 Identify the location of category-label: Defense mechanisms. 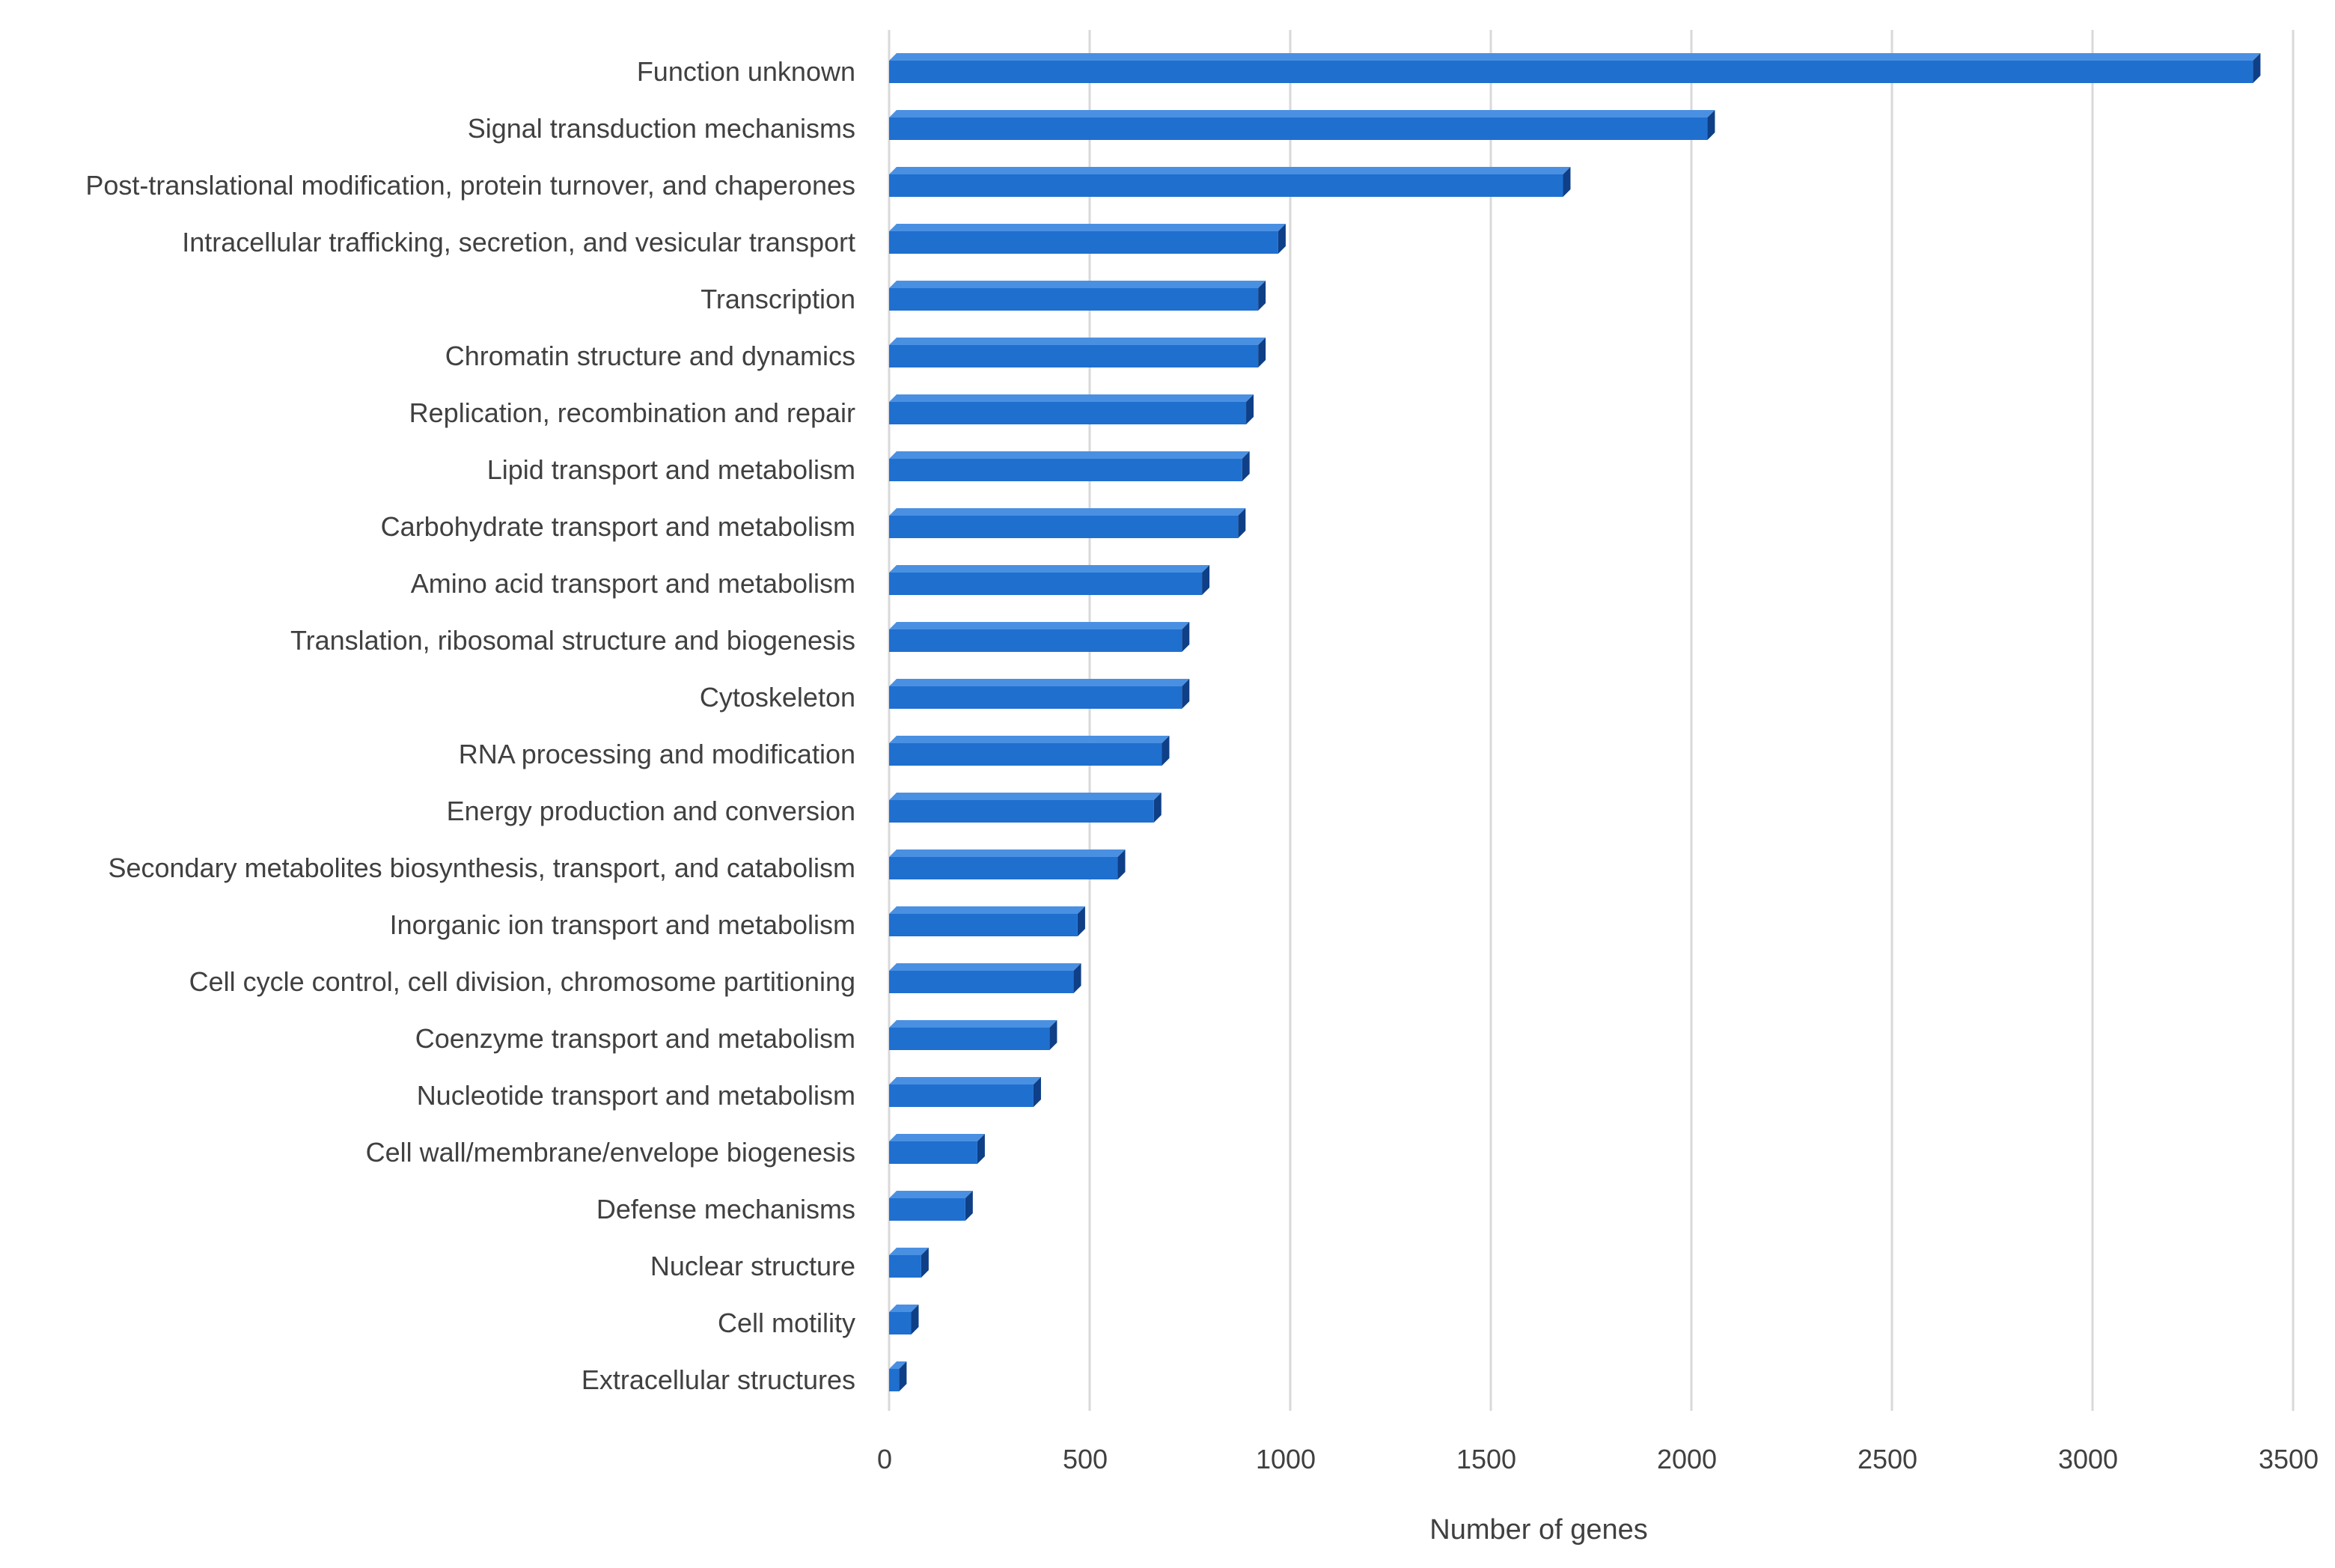
(726, 1209).